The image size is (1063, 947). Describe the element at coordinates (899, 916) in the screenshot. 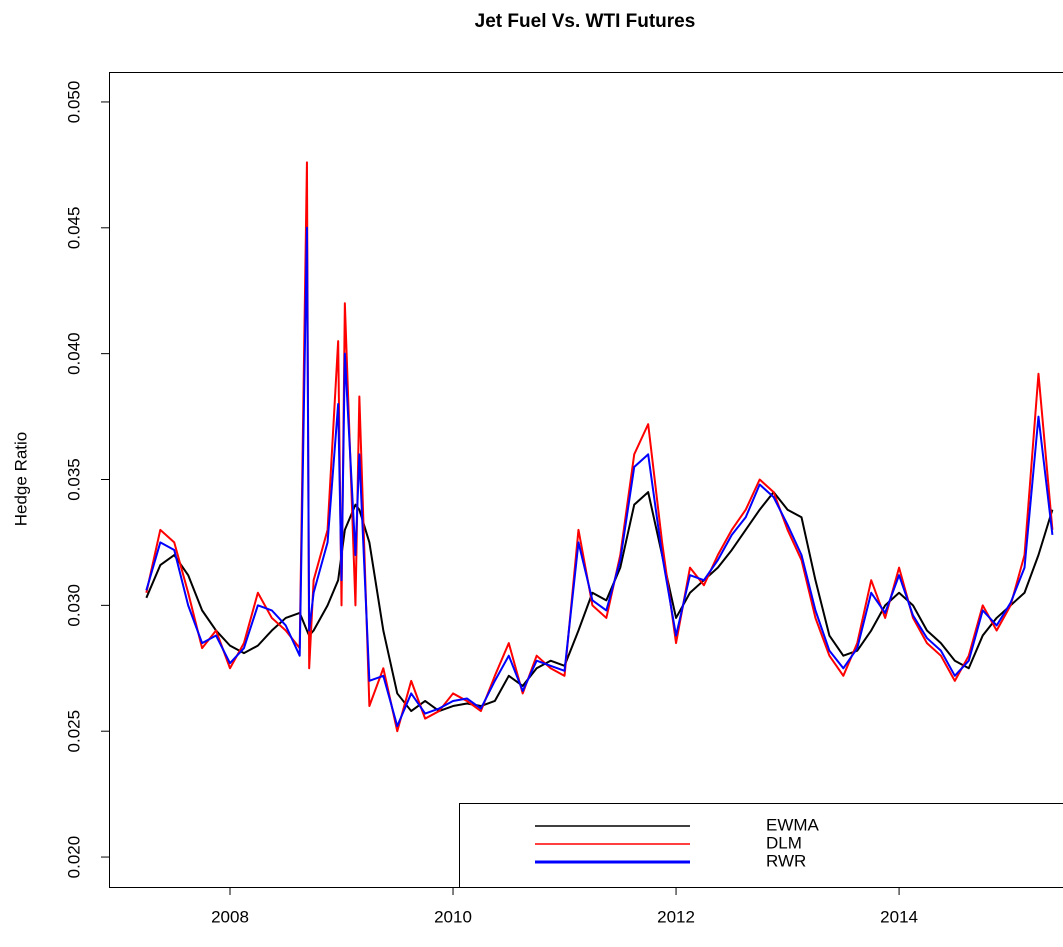

I see `x-tick-label: 2014` at that location.